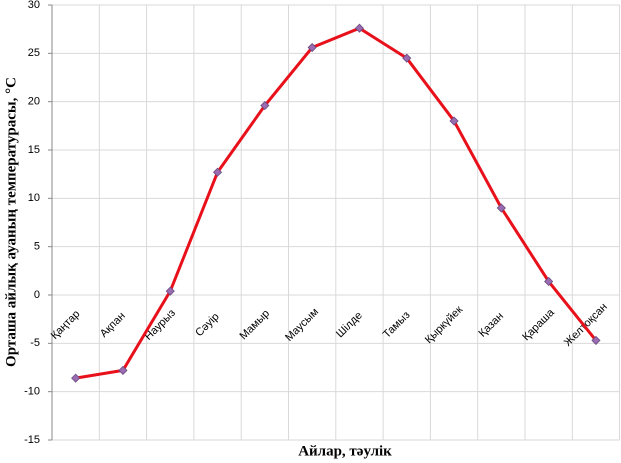 This screenshot has height=463, width=621. I want to click on x-tick-label: Наурыз, so click(160, 325).